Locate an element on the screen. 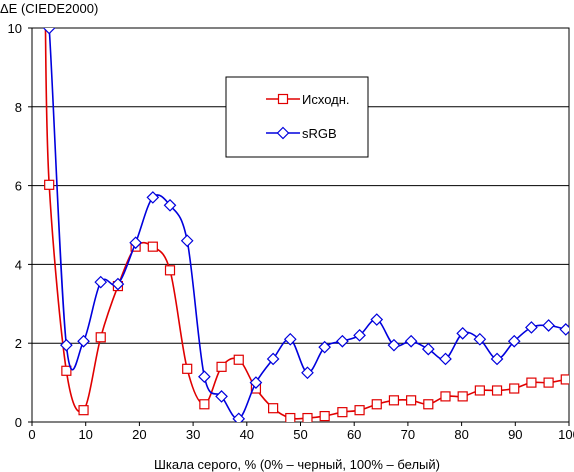 This screenshot has height=472, width=574. x-tick-label: 30 is located at coordinates (193, 434).